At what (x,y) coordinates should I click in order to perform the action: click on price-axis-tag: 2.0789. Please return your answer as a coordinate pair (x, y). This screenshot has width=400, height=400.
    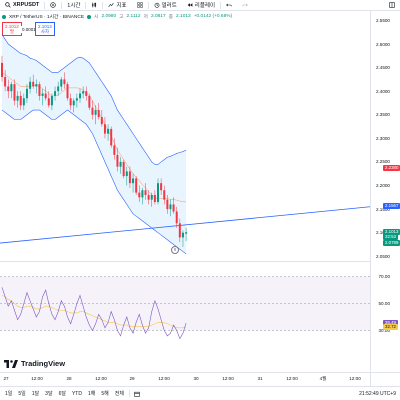
    Looking at the image, I should click on (391, 242).